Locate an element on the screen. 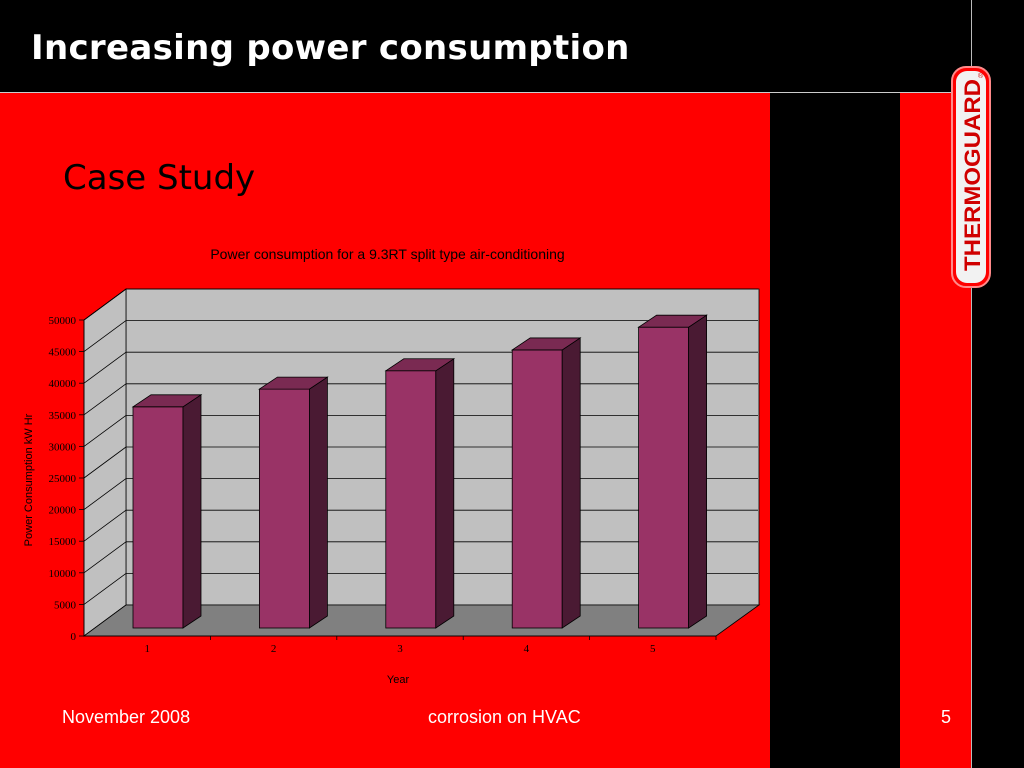 The image size is (1024, 768). logo-registered-mark: ® is located at coordinates (981, 76).